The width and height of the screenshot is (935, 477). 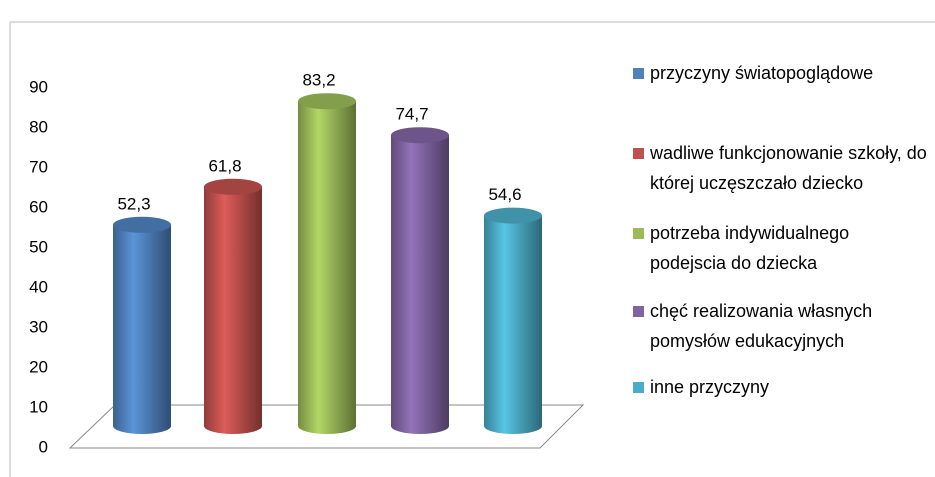 I want to click on y-tick-label: 60, so click(x=38, y=206).